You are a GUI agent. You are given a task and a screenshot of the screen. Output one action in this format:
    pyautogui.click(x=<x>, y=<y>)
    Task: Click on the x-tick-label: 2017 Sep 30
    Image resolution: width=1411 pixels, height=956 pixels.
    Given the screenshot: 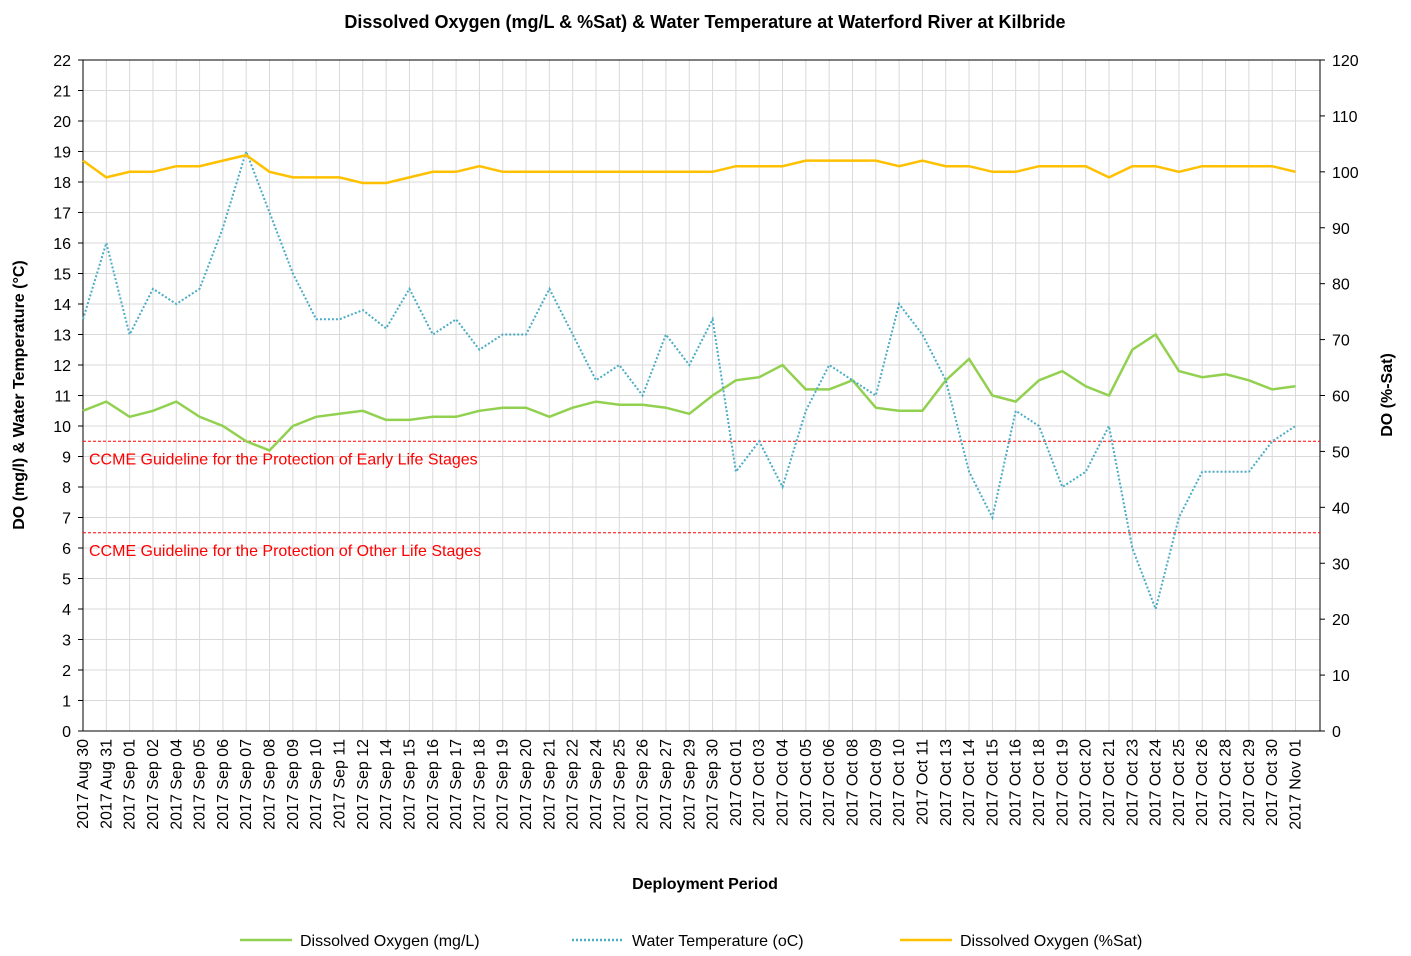 What is the action you would take?
    pyautogui.click(x=713, y=784)
    